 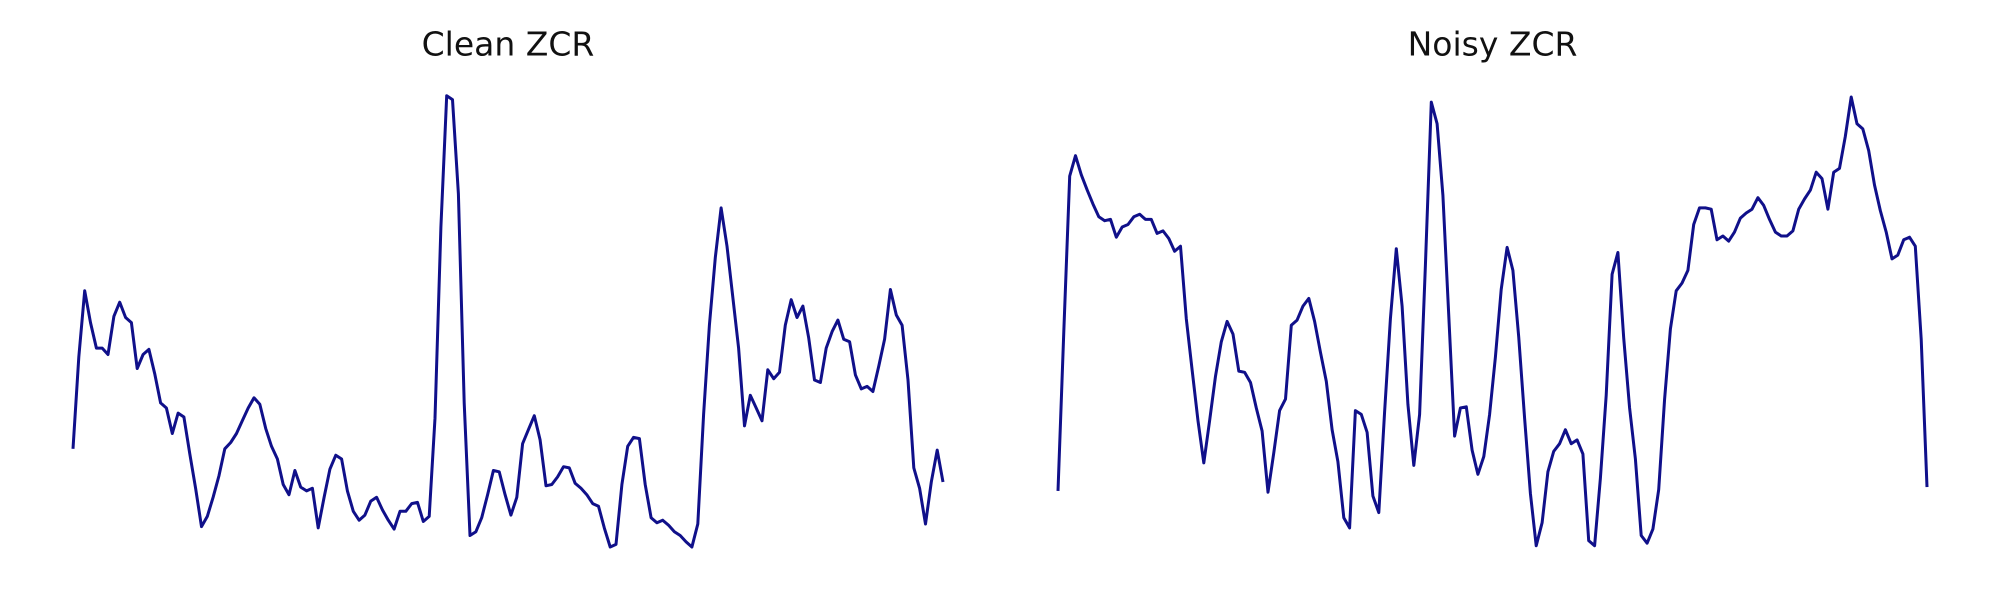 What do you see at coordinates (508, 44) in the screenshot?
I see `chart-title: Clean ZCR` at bounding box center [508, 44].